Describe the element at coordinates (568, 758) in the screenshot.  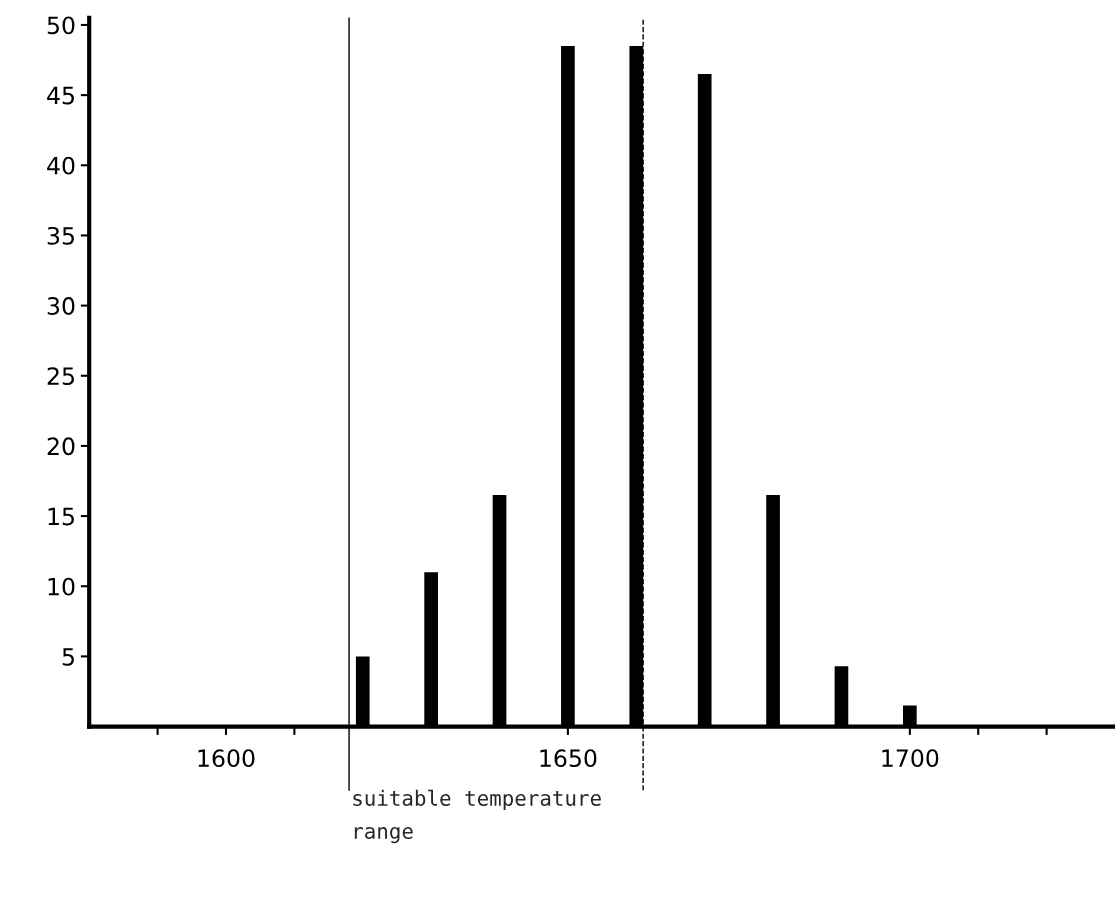
I see `x-tick-label: 1650` at that location.